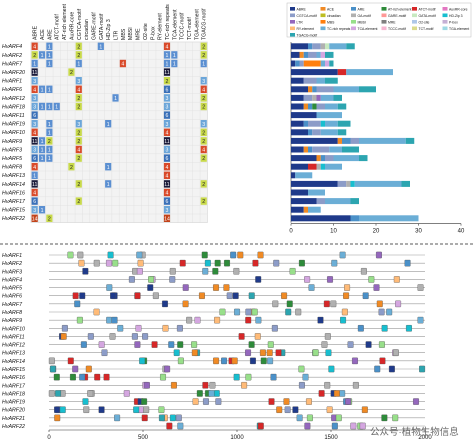 The image size is (474, 444). Describe the element at coordinates (190, 28) in the screenshot. I see `matrix-column-label: TCT-motif` at that location.